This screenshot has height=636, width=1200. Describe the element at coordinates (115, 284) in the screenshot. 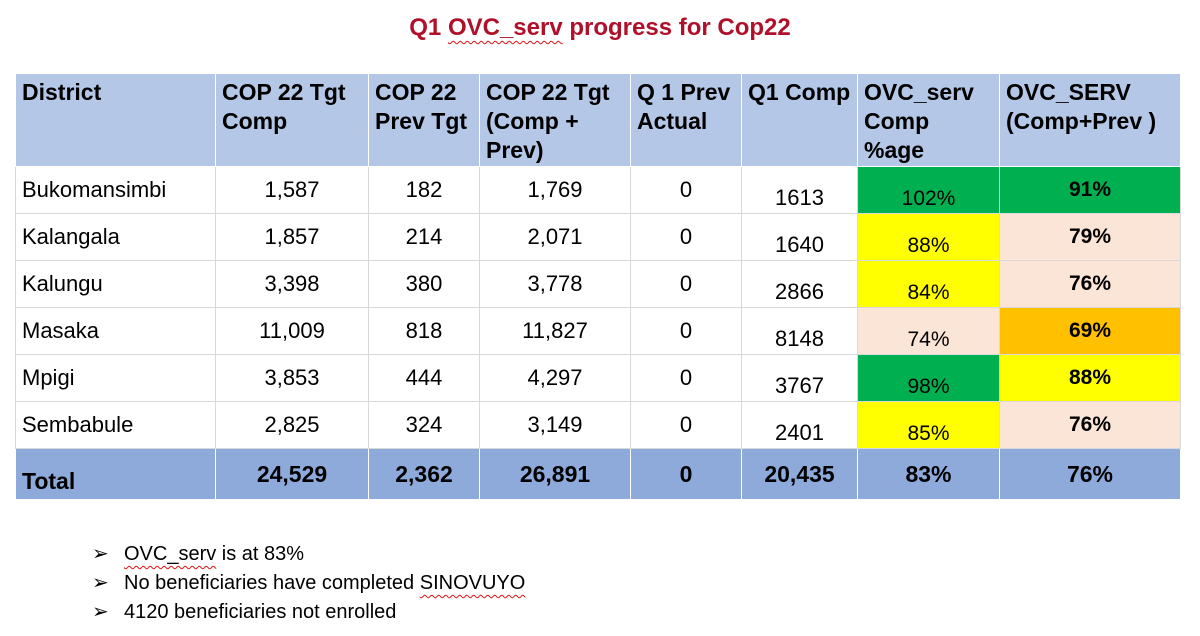

I see `district-cell: Kalungu` at that location.